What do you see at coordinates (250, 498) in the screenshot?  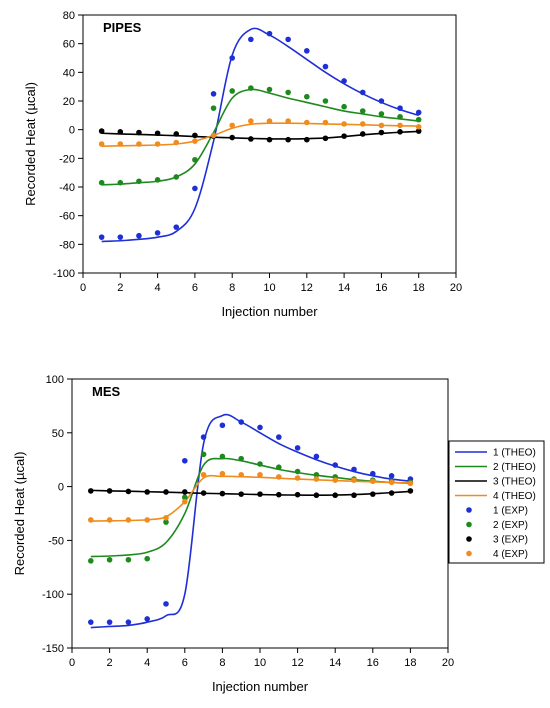 I see `mes-series-4-theo-line` at bounding box center [250, 498].